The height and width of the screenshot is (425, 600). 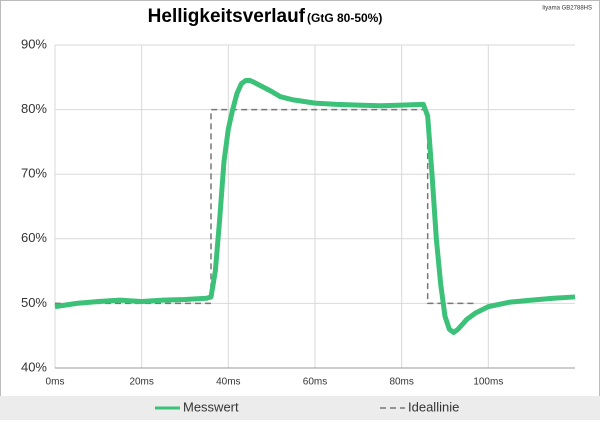 What do you see at coordinates (567, 9) in the screenshot?
I see `annotation: Iiyama GB2788HS` at bounding box center [567, 9].